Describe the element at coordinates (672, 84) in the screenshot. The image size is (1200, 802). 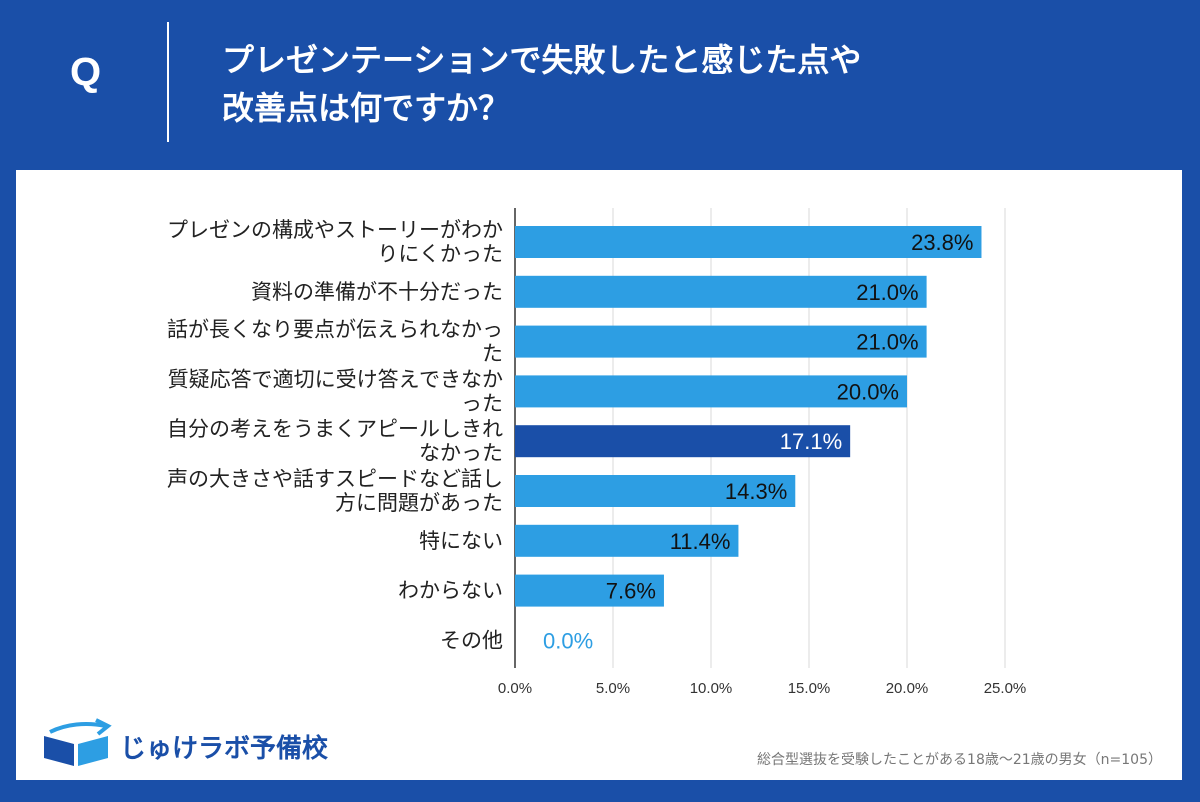
I see `question-title: プレゼンテーションで失敗したと感じた点や 改善点は何ですか？` at that location.